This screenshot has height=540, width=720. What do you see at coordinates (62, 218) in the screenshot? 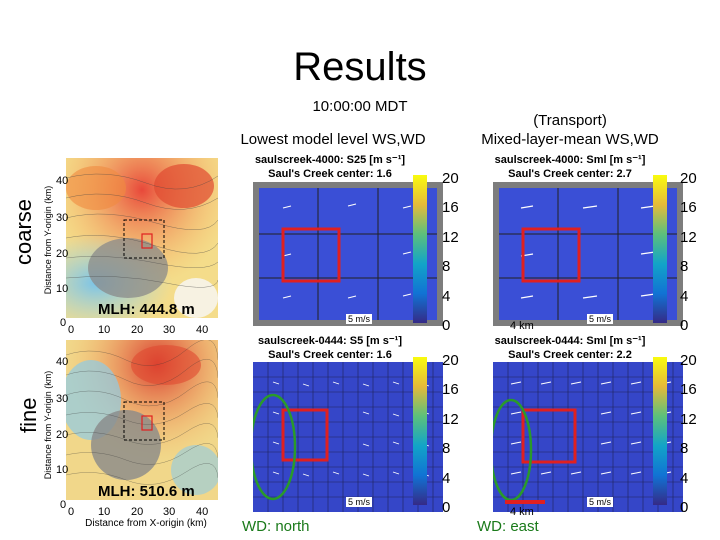
I see `coarse-ytick: 30` at bounding box center [62, 218].